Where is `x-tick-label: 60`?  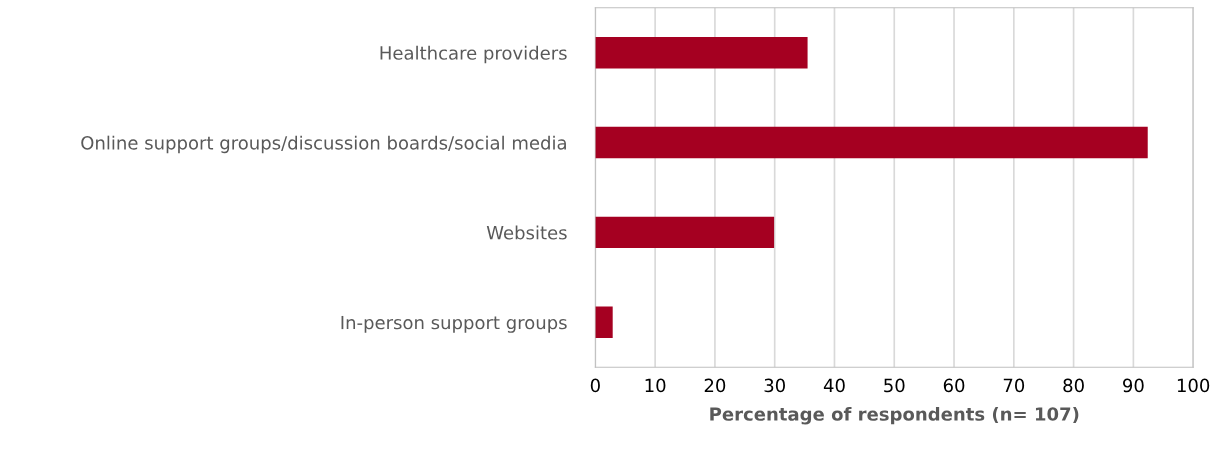
x-tick-label: 60 is located at coordinates (954, 385).